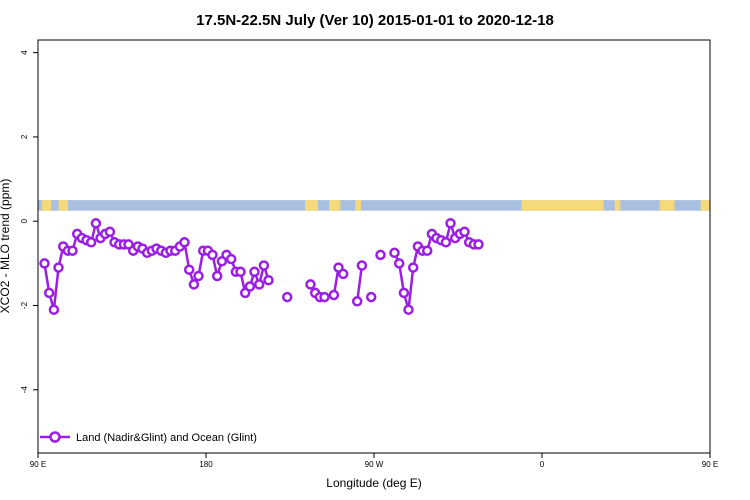 This screenshot has width=750, height=500. I want to click on ocean-band, so click(374, 205).